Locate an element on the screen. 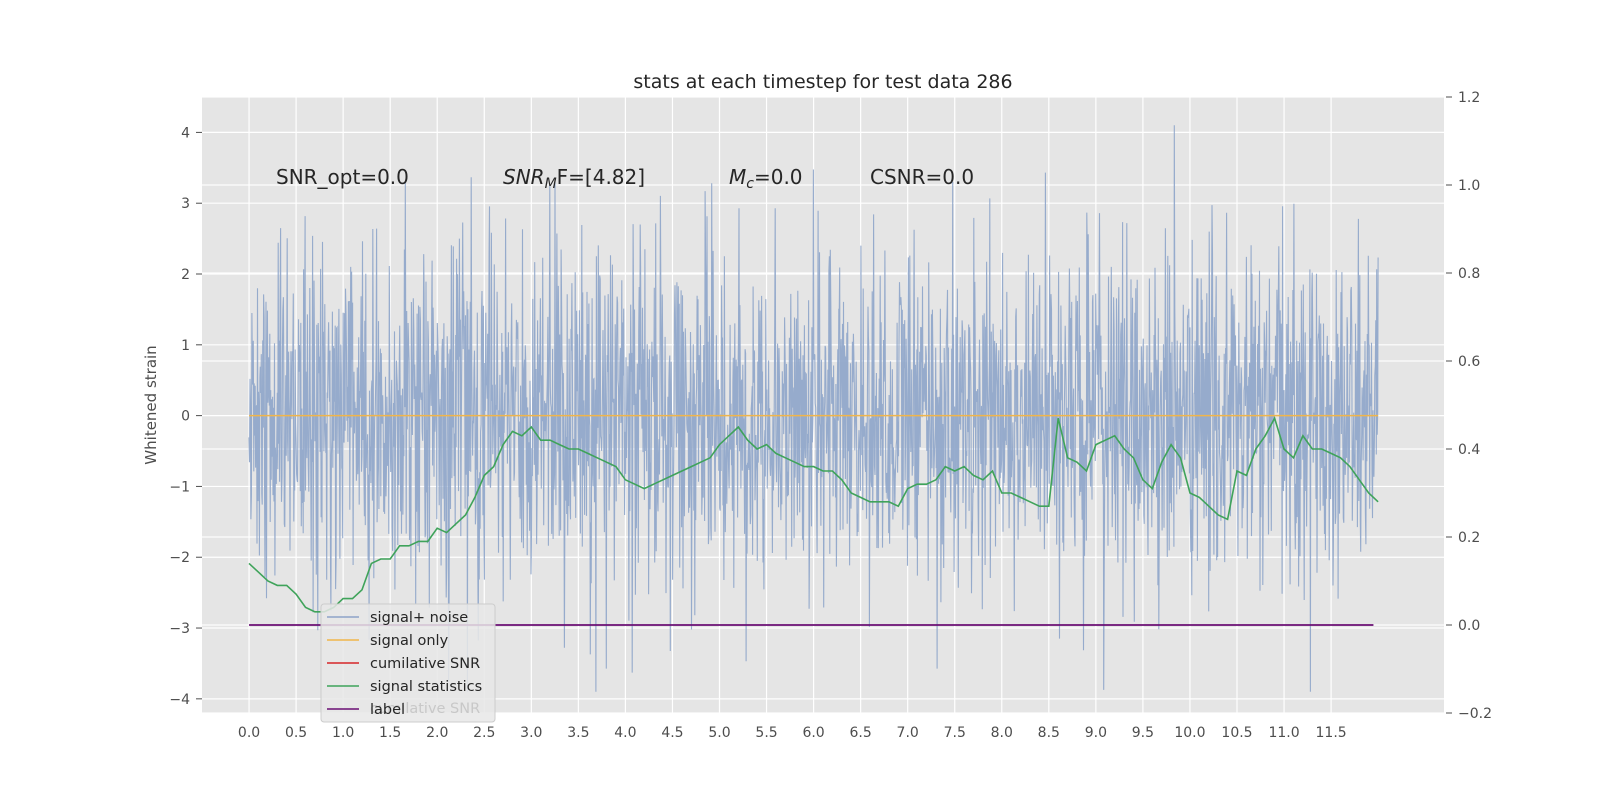 This screenshot has height=804, width=1600. x-tick-label: 3.5 is located at coordinates (578, 733).